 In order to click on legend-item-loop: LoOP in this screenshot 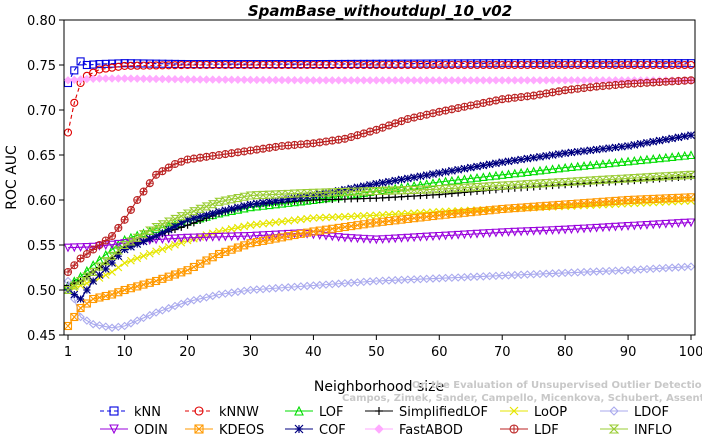, I will do `click(533, 412)`.